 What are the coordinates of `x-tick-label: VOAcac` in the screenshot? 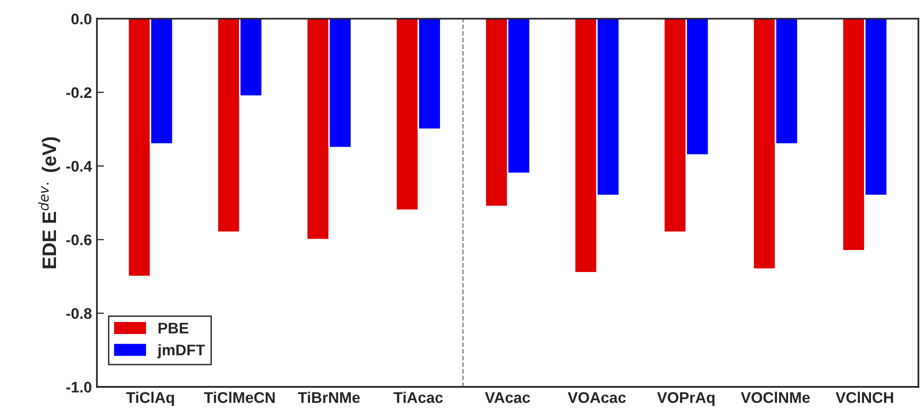 It's located at (597, 397).